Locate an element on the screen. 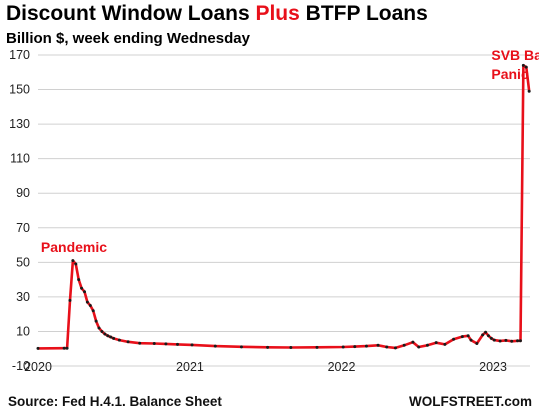 This screenshot has height=418, width=539. annotation-label: Panic is located at coordinates (510, 74).